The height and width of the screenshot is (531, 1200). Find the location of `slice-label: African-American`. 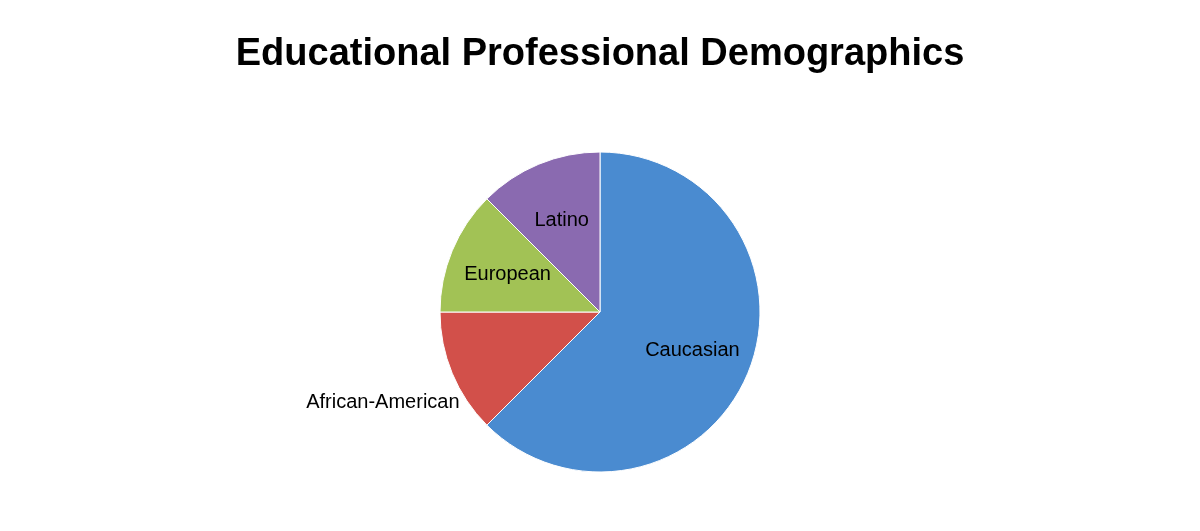

slice-label: African-American is located at coordinates (383, 400).